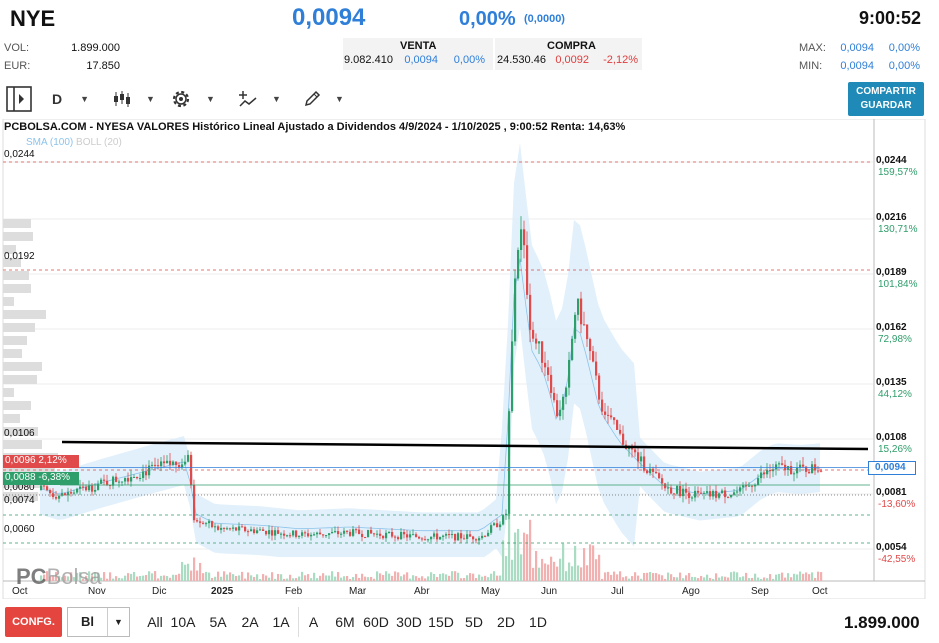 The width and height of the screenshot is (939, 643). Describe the element at coordinates (895, 395) in the screenshot. I see `right-axis-pct: 44,12%` at that location.